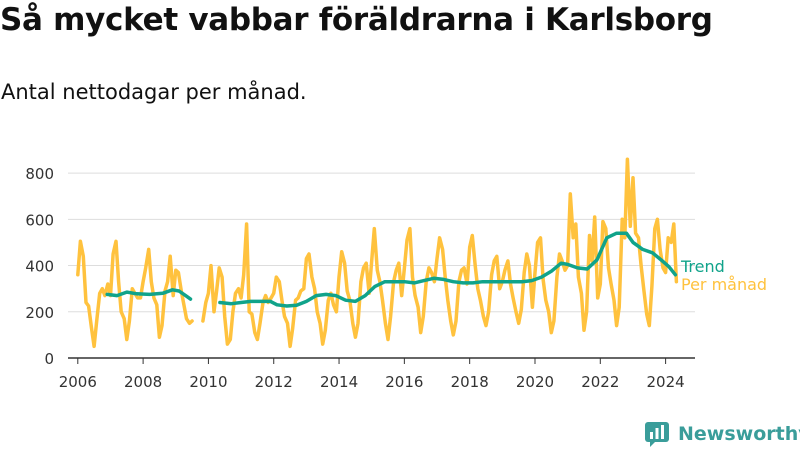 The image size is (800, 450). What do you see at coordinates (39, 174) in the screenshot?
I see `y-tick-label: 800` at bounding box center [39, 174].